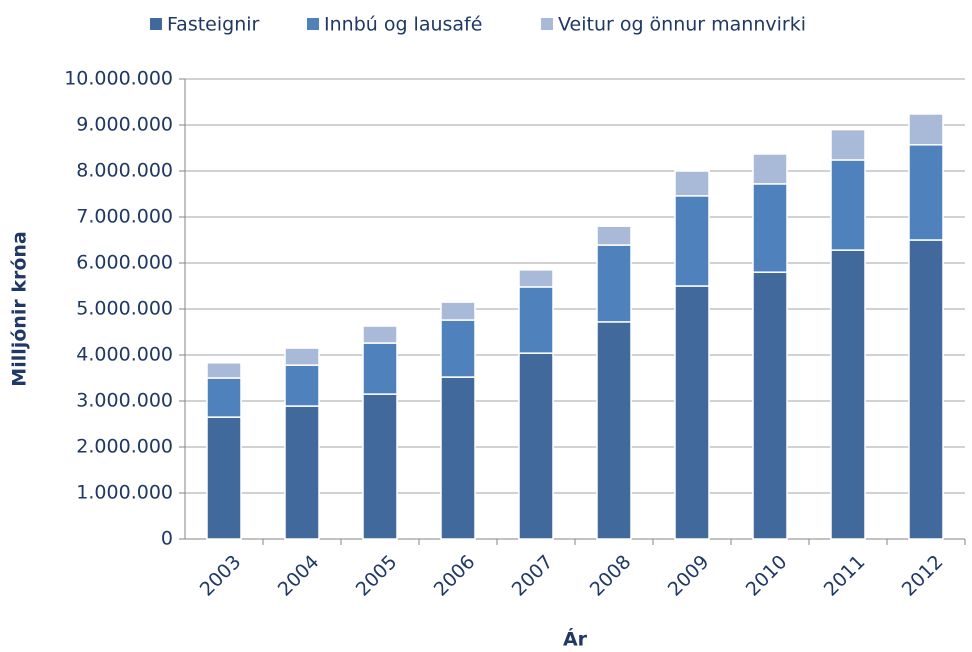 Image resolution: width=972 pixels, height=652 pixels. What do you see at coordinates (682, 25) in the screenshot?
I see `legend-label: Veitur og önnur mannvirki` at bounding box center [682, 25].